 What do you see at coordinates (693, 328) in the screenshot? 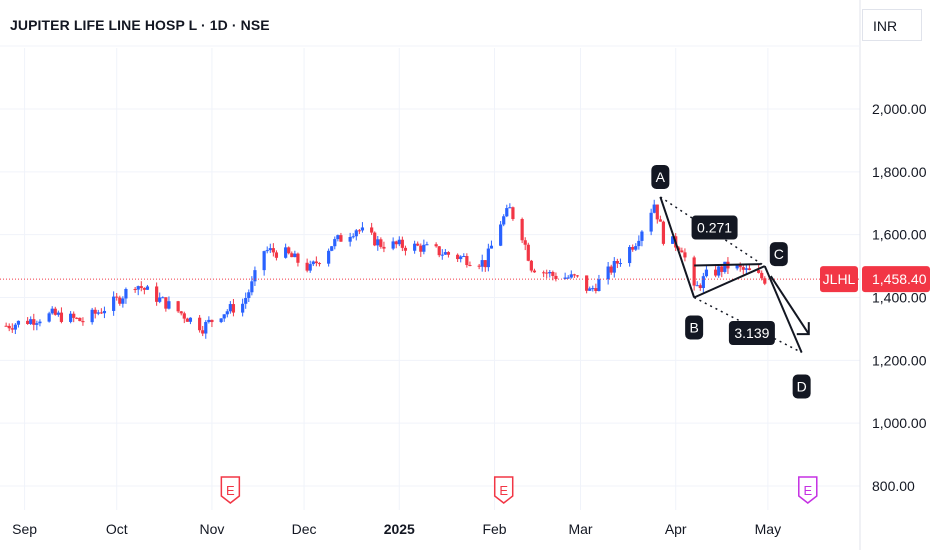
I see `pattern-point-letter: B` at bounding box center [693, 328].